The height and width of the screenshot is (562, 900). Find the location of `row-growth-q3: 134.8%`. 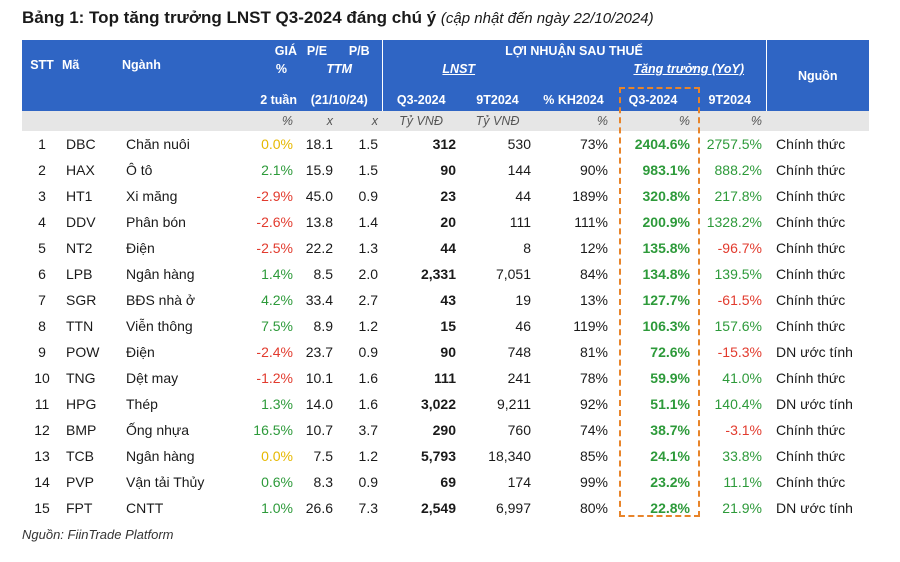

row-growth-q3: 134.8% is located at coordinates (666, 274).